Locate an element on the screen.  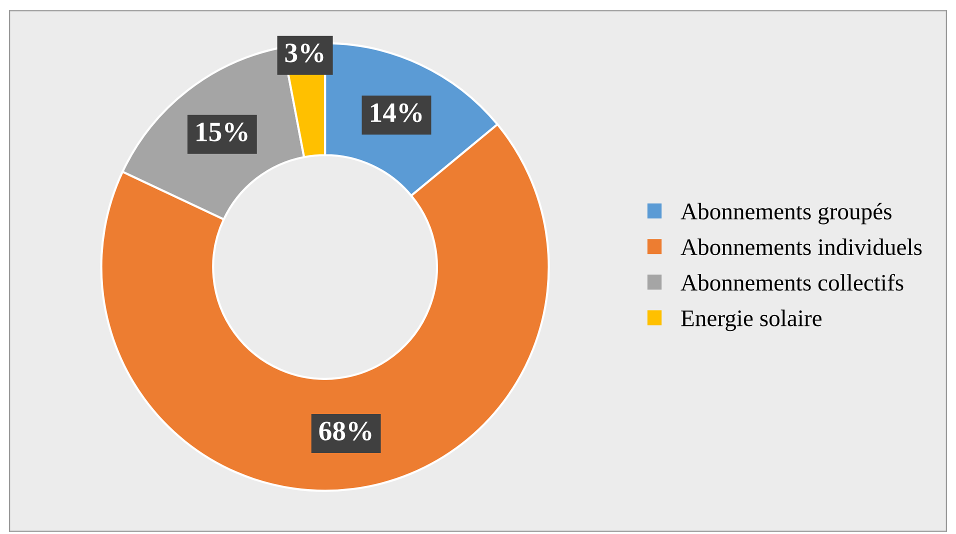
data-label: 3% is located at coordinates (304, 53).